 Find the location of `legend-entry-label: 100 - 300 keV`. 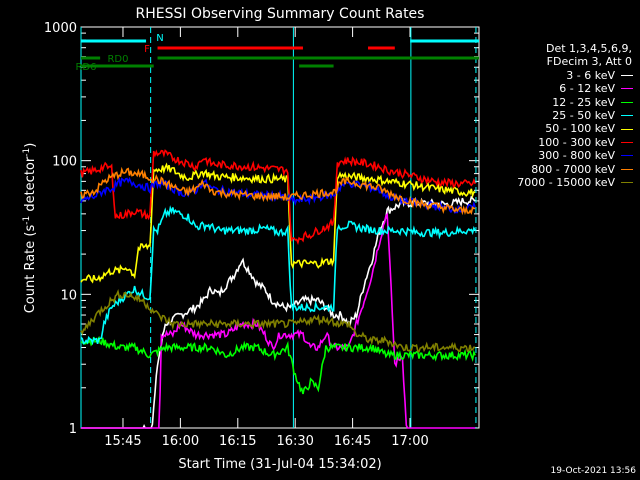

legend-entry-label: 100 - 300 keV is located at coordinates (576, 142).